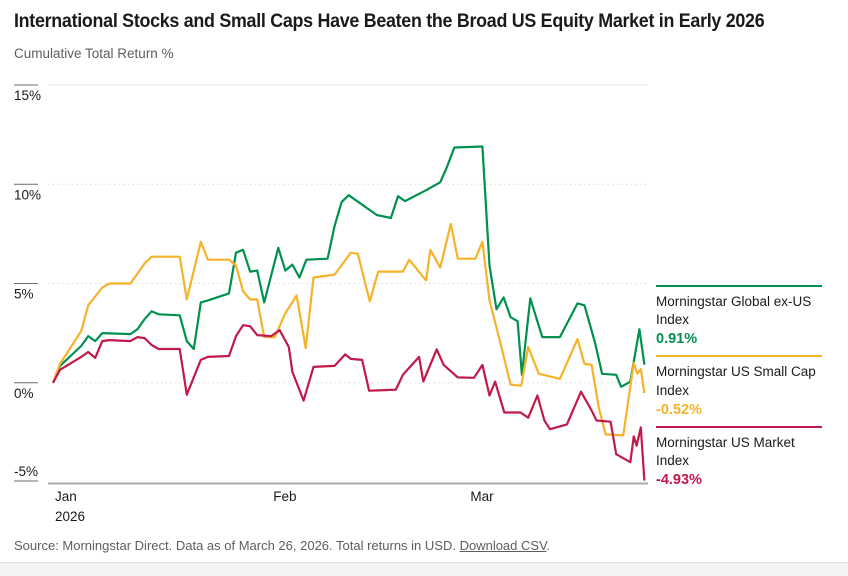  I want to click on chart-subtitle: Cumulative Total Return %, so click(94, 53).